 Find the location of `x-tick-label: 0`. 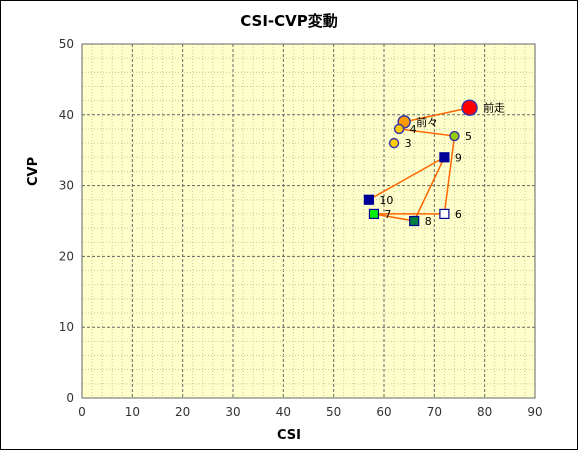

x-tick-label: 0 is located at coordinates (82, 412).